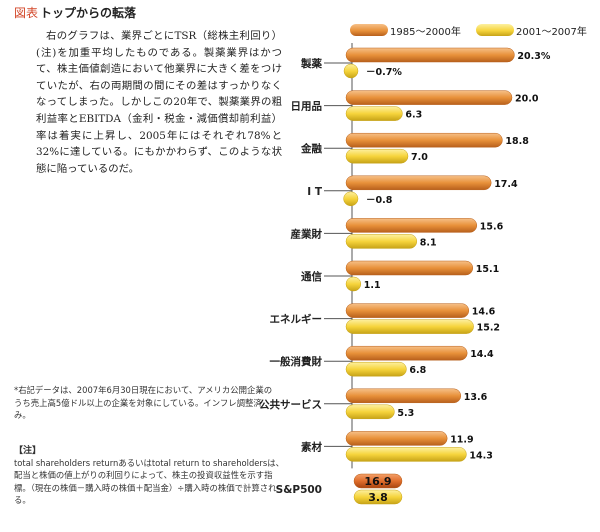 Image resolution: width=600 pixels, height=532 pixels. I want to click on figure-title: 図表 トップからの転落, so click(75, 12).